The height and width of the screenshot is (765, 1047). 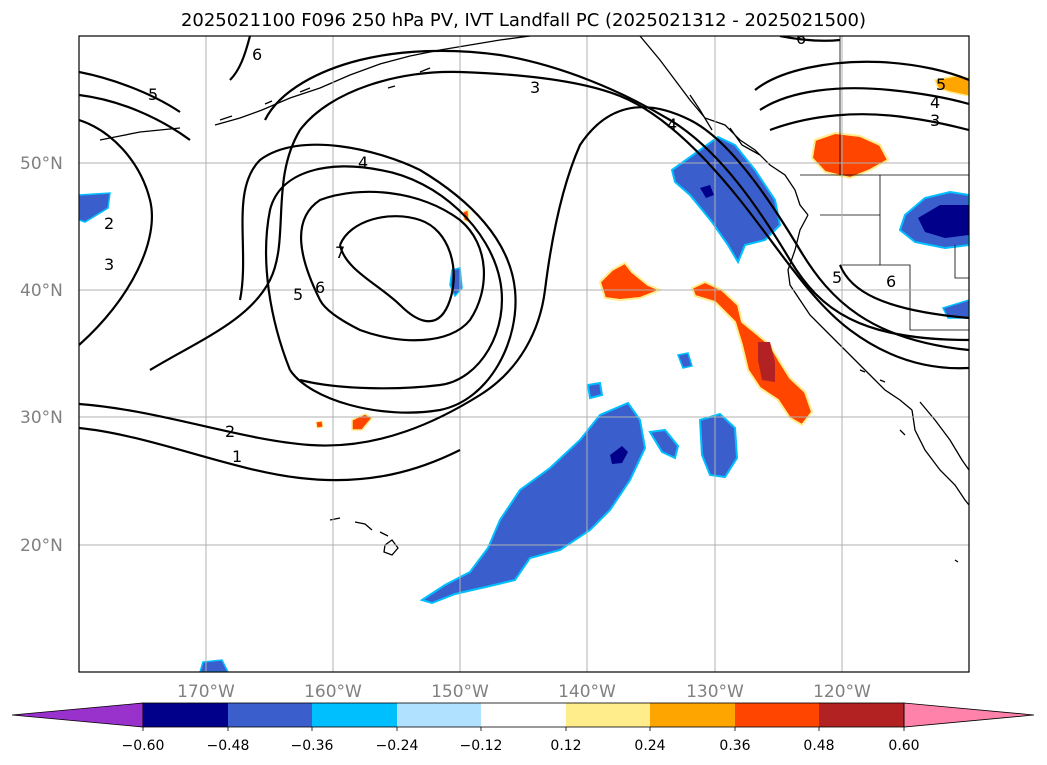 I want to click on colorbar-extend-low, so click(x=77, y=715).